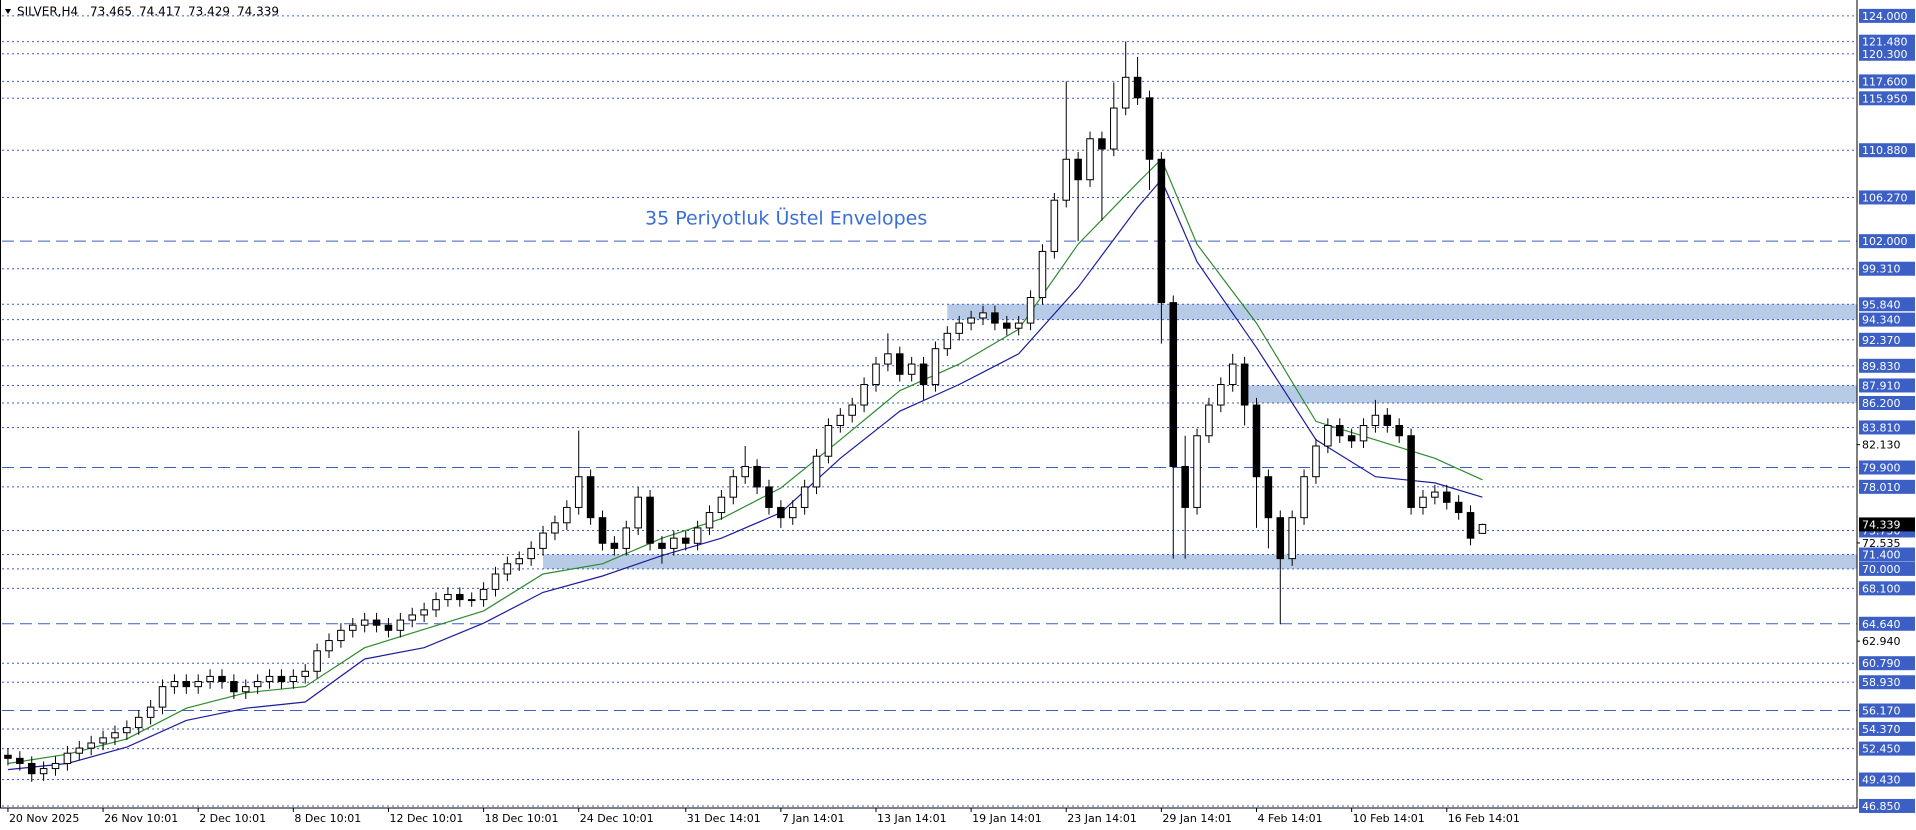  Describe the element at coordinates (617, 818) in the screenshot. I see `x-tick-label: 24 Dec 10:01` at that location.